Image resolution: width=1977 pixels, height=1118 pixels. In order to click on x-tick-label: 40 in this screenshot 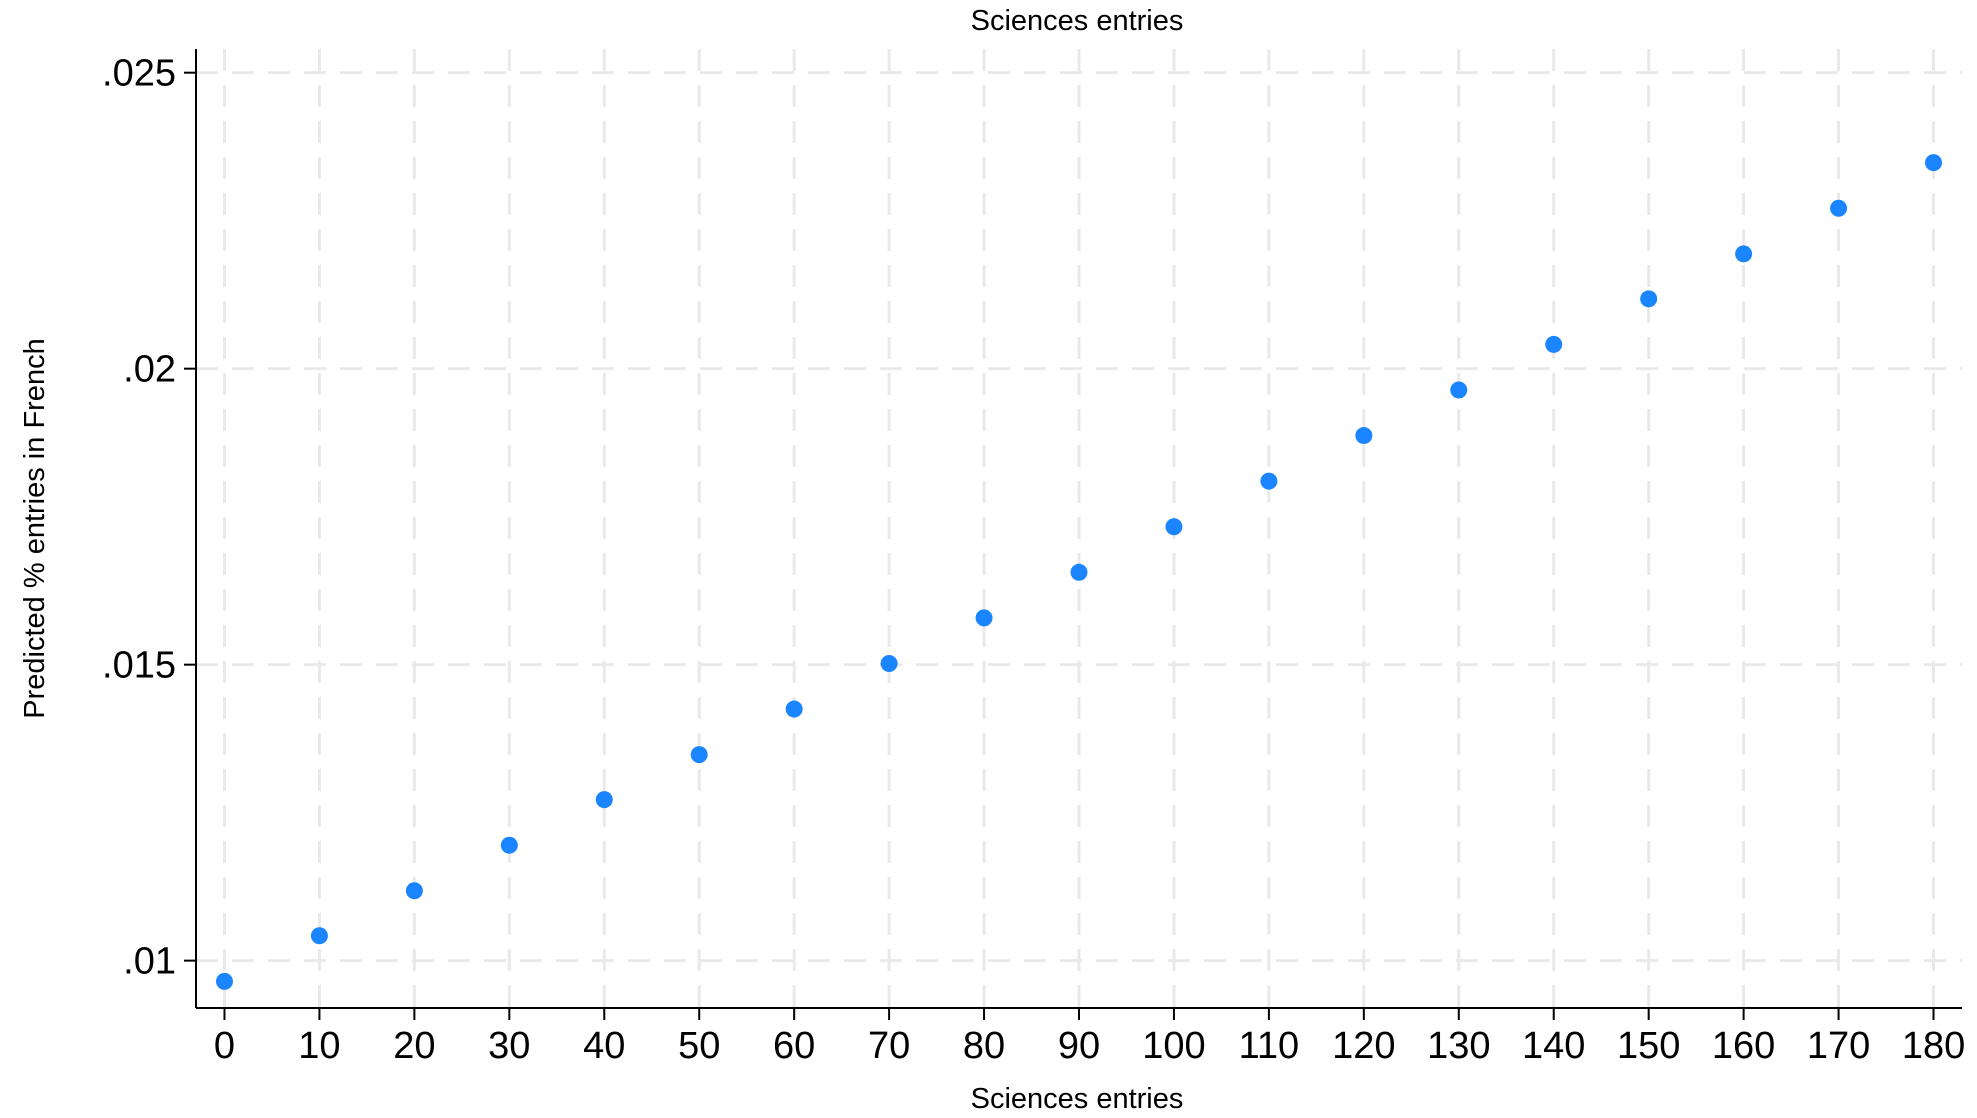, I will do `click(604, 1046)`.